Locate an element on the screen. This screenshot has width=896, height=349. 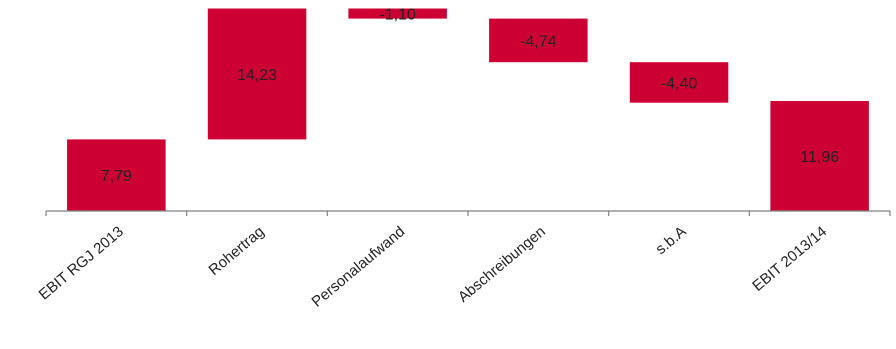
value-label-s-b-a: -4,40 is located at coordinates (679, 83).